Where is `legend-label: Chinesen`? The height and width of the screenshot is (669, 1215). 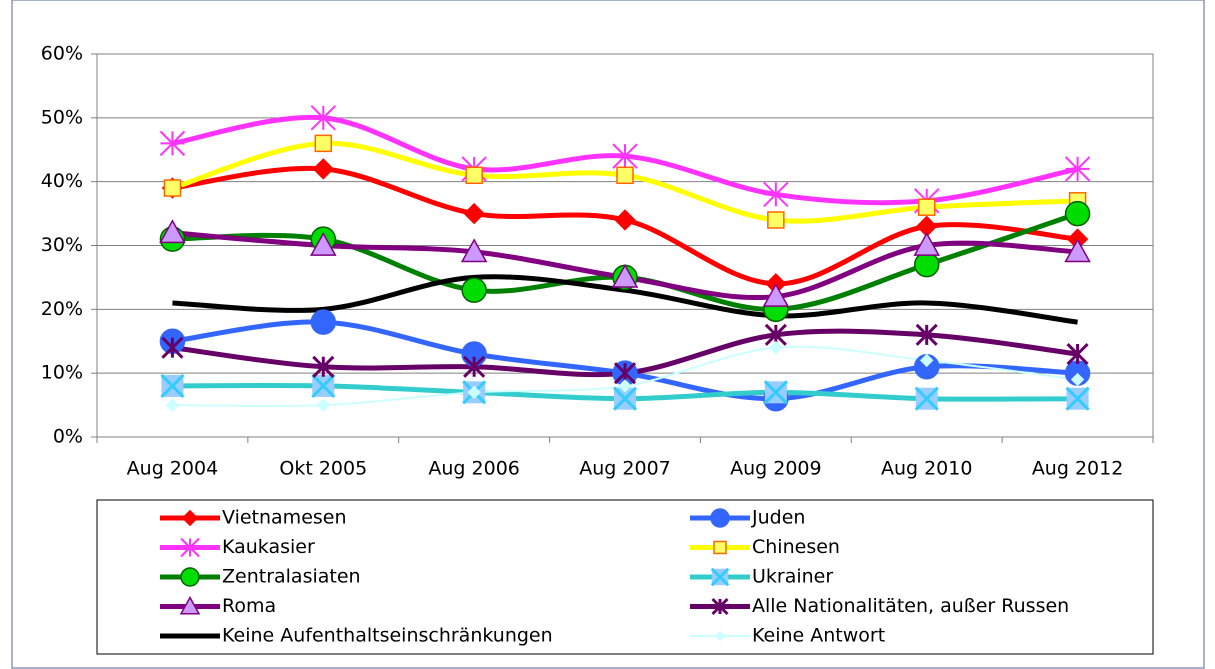
legend-label: Chinesen is located at coordinates (796, 547).